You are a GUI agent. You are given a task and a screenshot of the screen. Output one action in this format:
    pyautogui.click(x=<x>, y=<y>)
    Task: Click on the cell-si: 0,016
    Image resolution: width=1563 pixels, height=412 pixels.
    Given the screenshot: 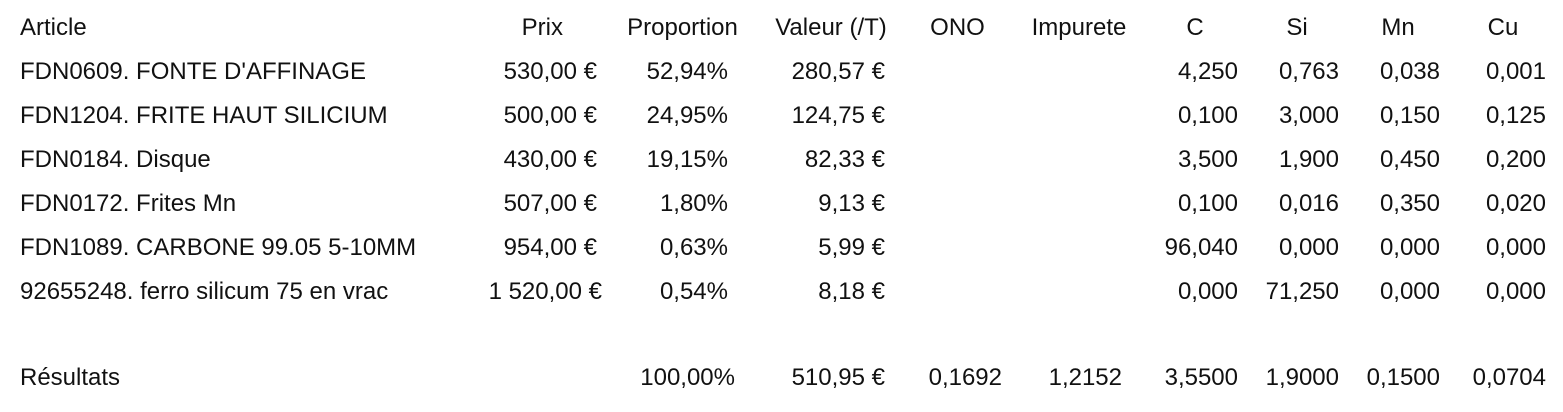 What is the action you would take?
    pyautogui.click(x=1308, y=203)
    